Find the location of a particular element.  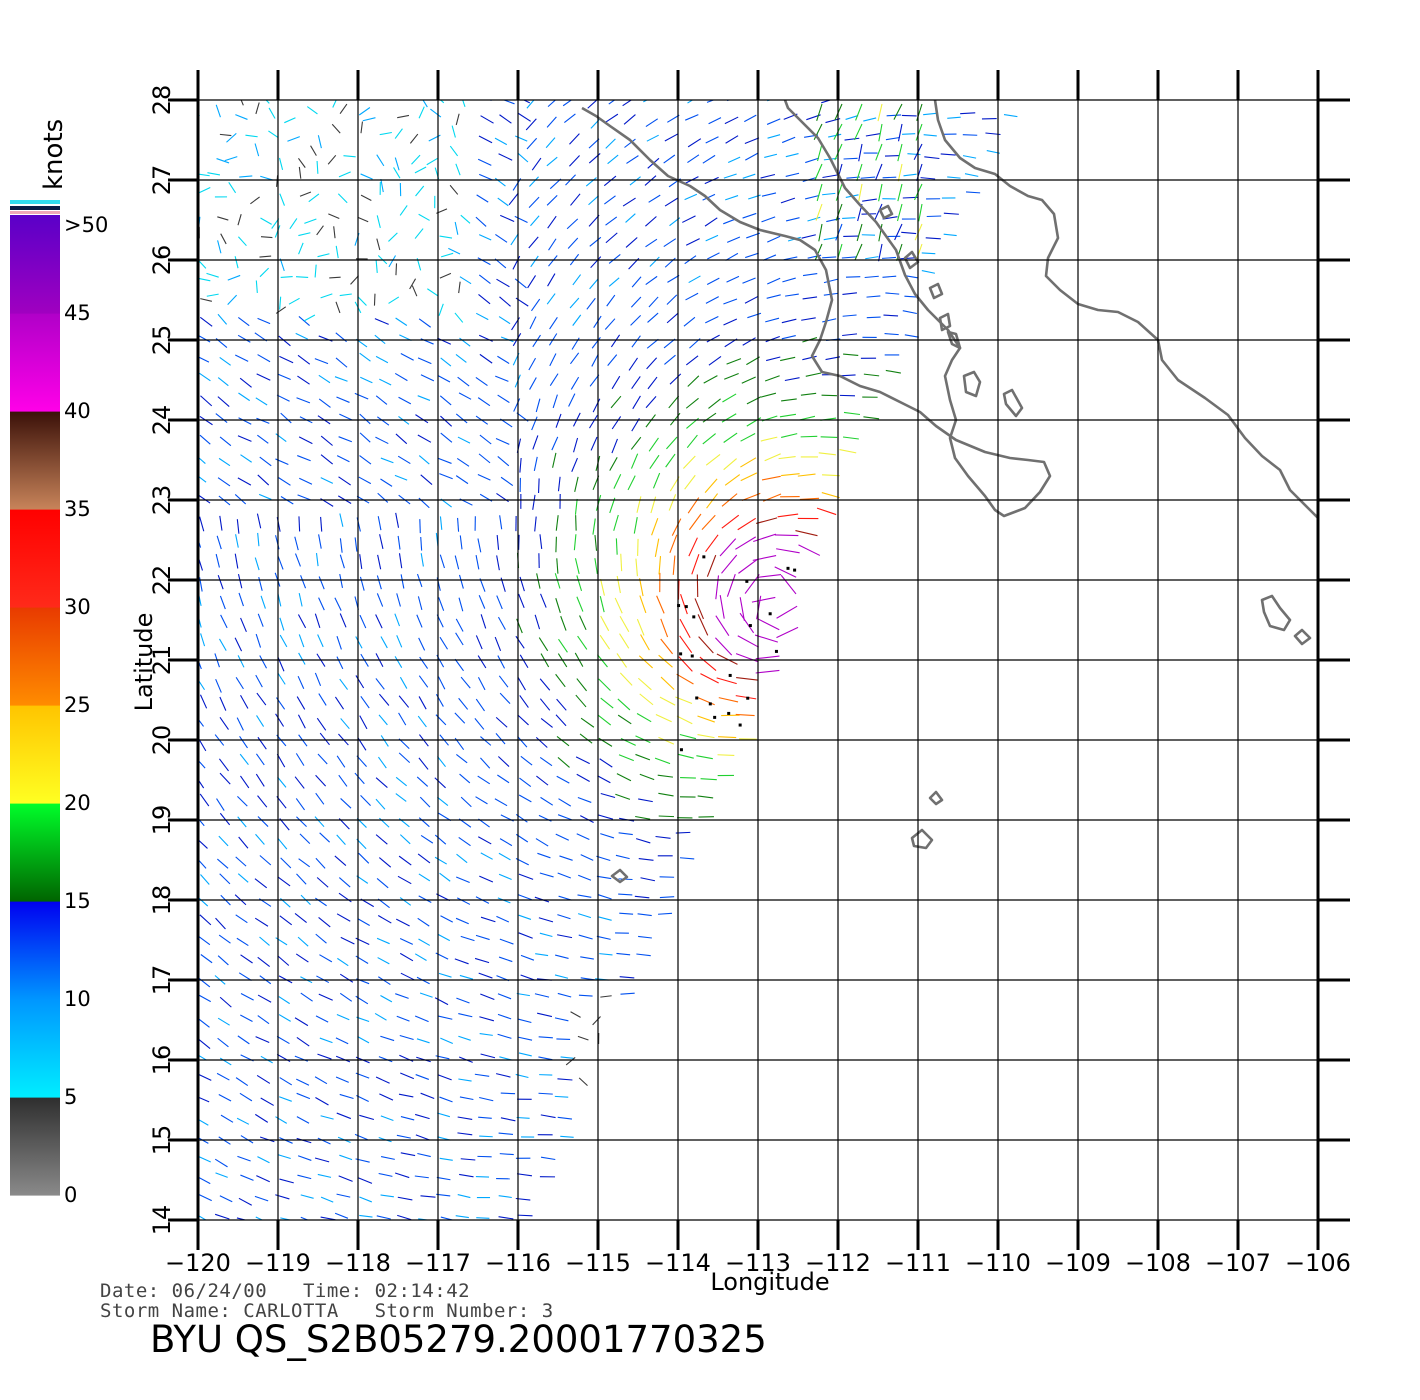

latitude-tick-label: 25 is located at coordinates (162, 340).